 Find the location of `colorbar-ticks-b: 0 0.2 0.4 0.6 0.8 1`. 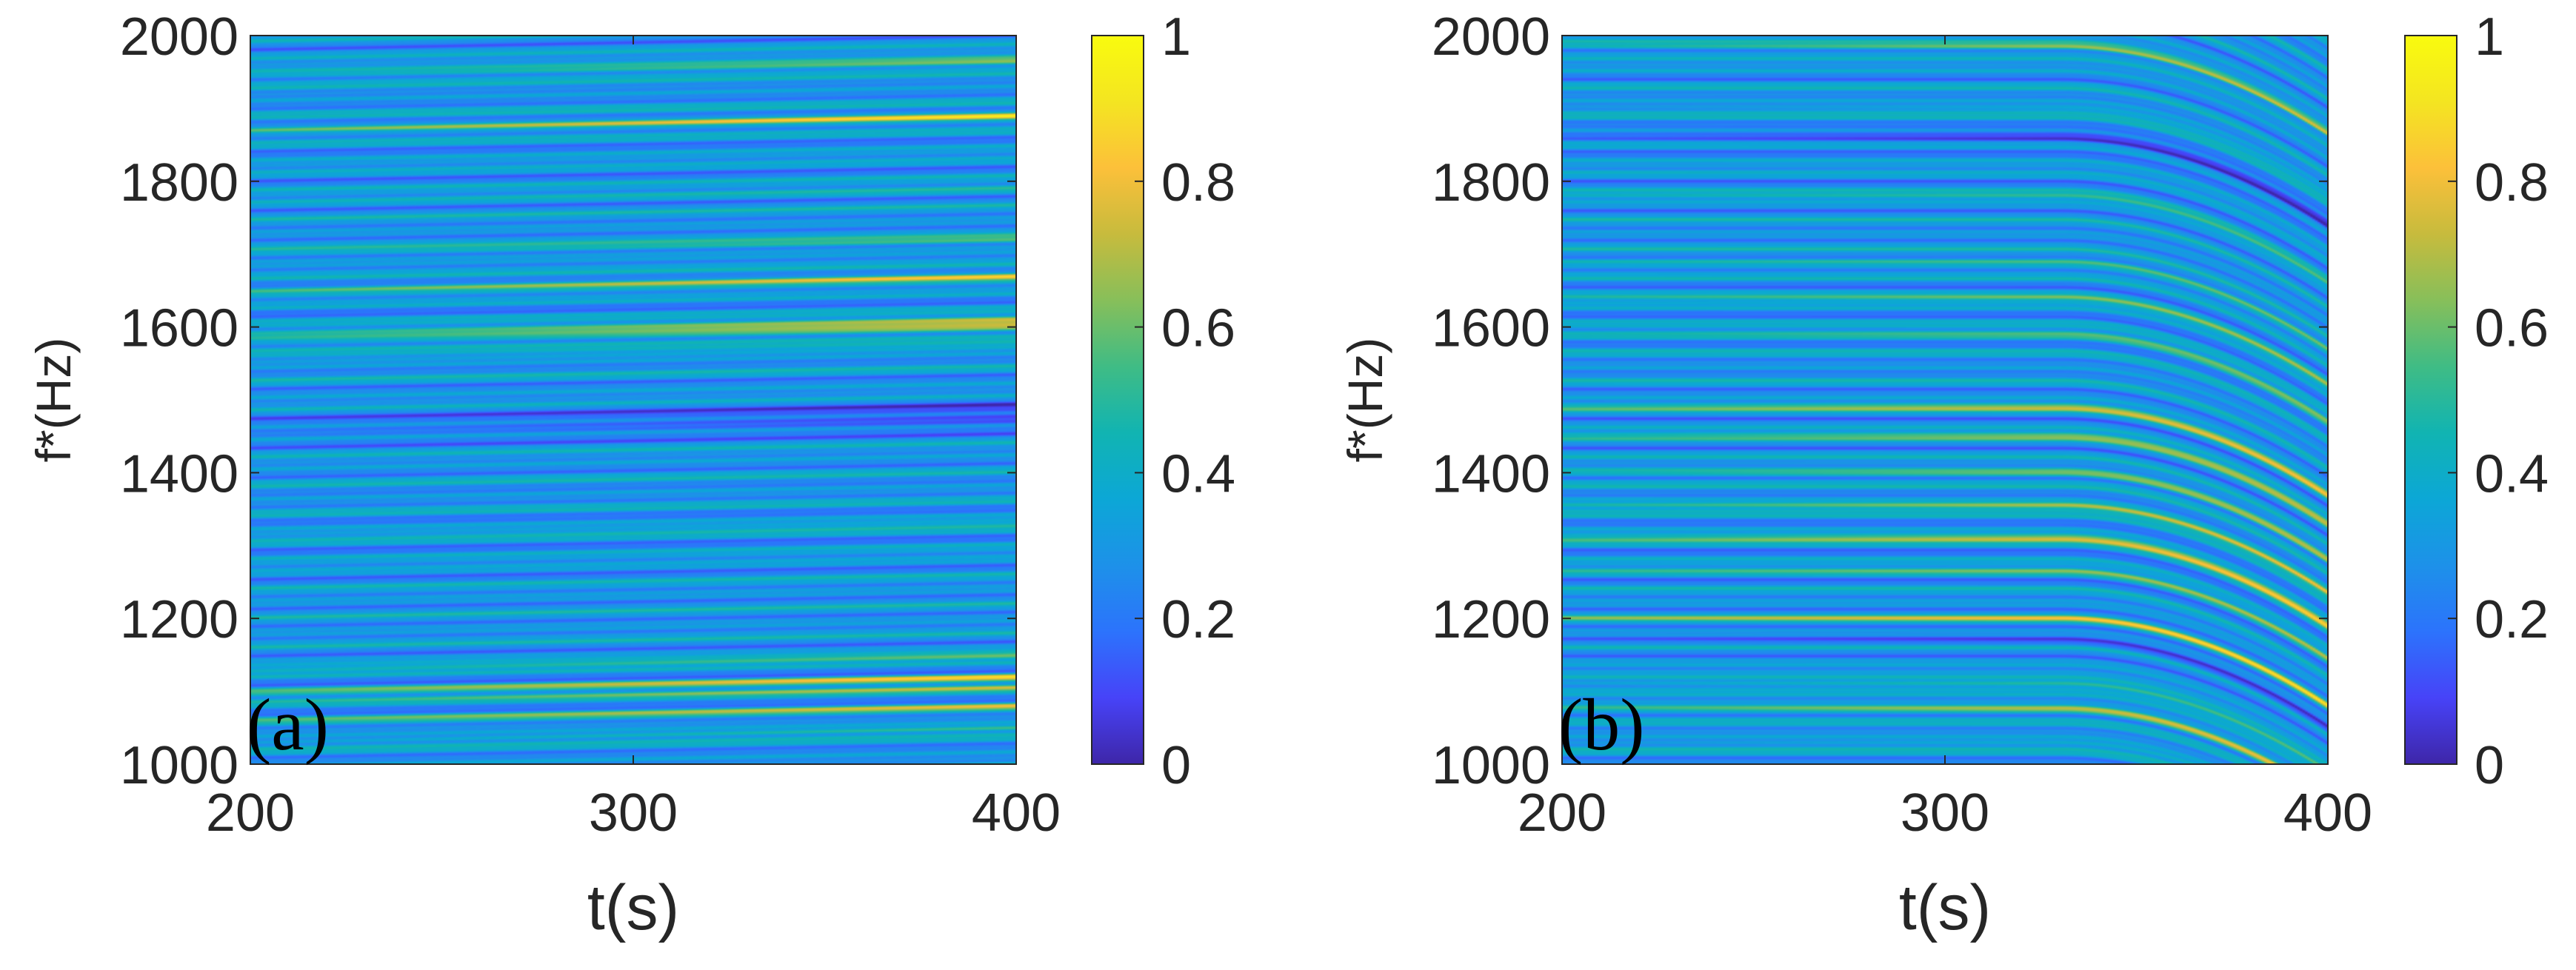

colorbar-ticks-b: 0 0.2 0.4 0.6 0.8 1 is located at coordinates (2498, 401).